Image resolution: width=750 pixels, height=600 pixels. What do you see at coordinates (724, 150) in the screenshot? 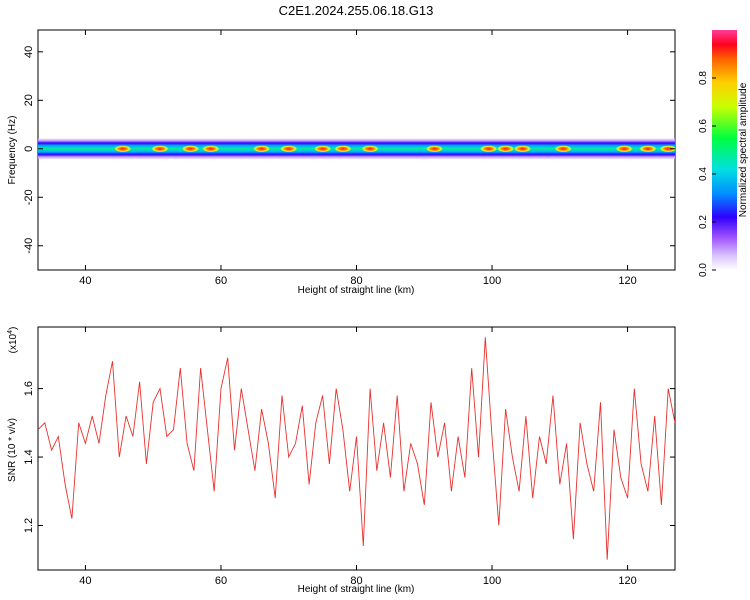
I see `colorbar-scale` at bounding box center [724, 150].